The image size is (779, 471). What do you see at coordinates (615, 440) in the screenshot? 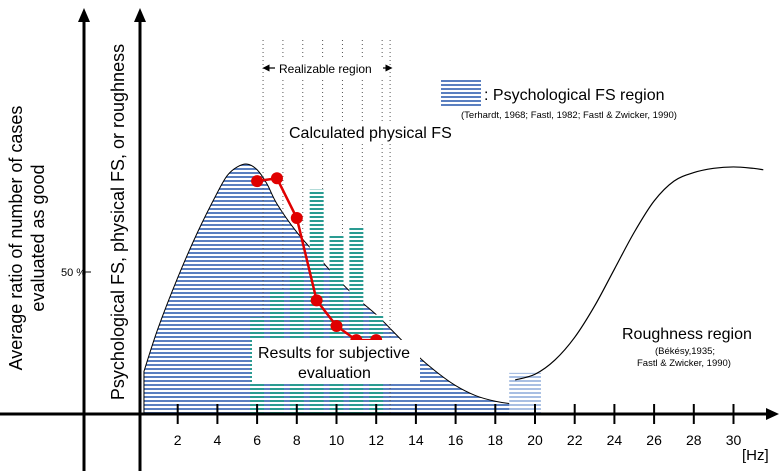
I see `x-tick-label-24: 24` at bounding box center [615, 440].